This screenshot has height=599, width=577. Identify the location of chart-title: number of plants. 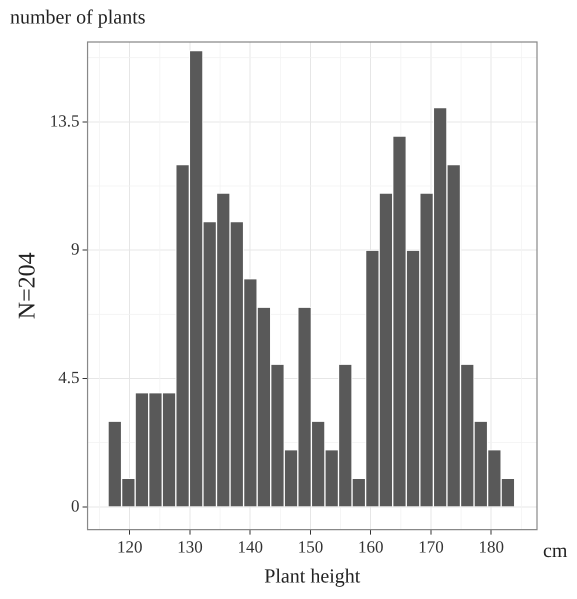
(78, 17).